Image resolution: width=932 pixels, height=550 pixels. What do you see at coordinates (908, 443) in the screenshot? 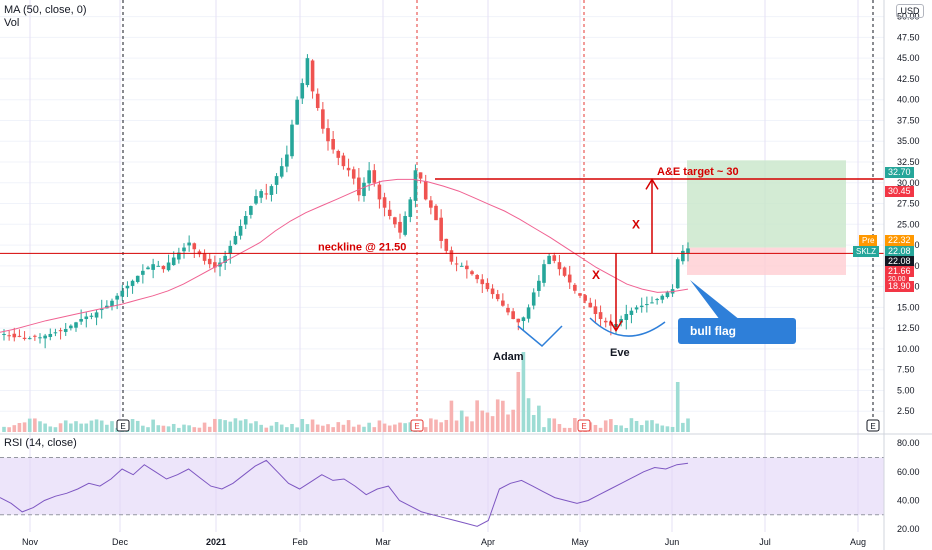
I see `rsi-tick-label: 80.00` at bounding box center [908, 443].